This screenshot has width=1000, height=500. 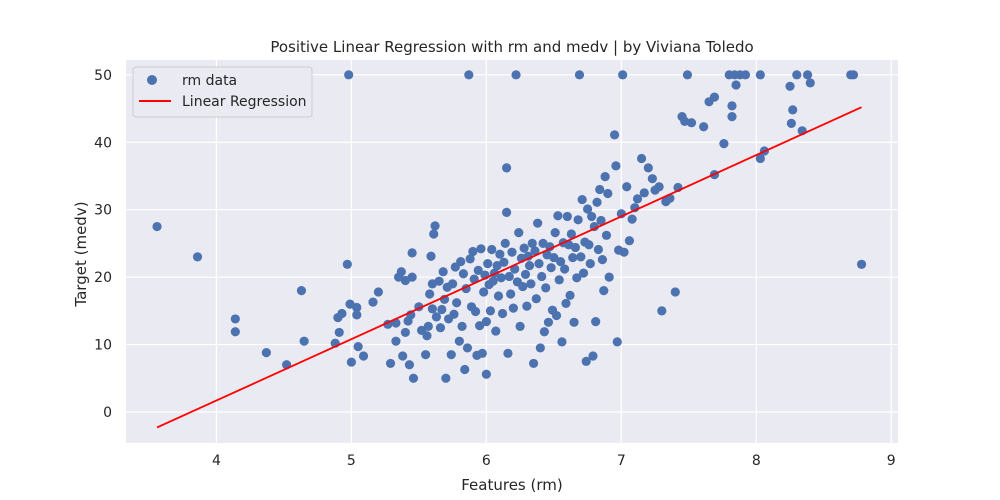 What do you see at coordinates (222, 92) in the screenshot?
I see `legend-box` at bounding box center [222, 92].